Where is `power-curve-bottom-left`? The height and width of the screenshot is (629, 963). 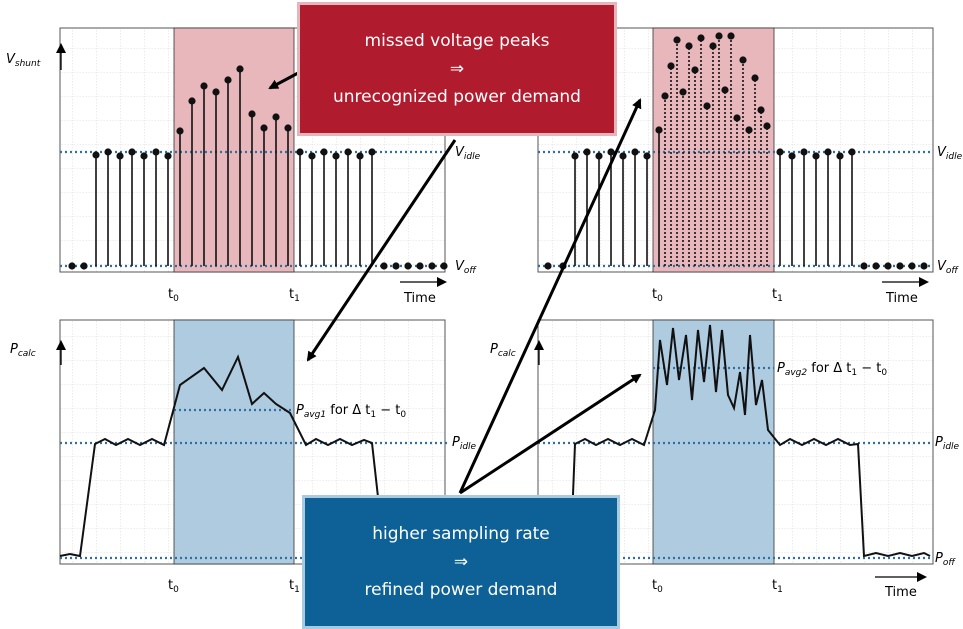
power-curve-bottom-left is located at coordinates (222, 457).